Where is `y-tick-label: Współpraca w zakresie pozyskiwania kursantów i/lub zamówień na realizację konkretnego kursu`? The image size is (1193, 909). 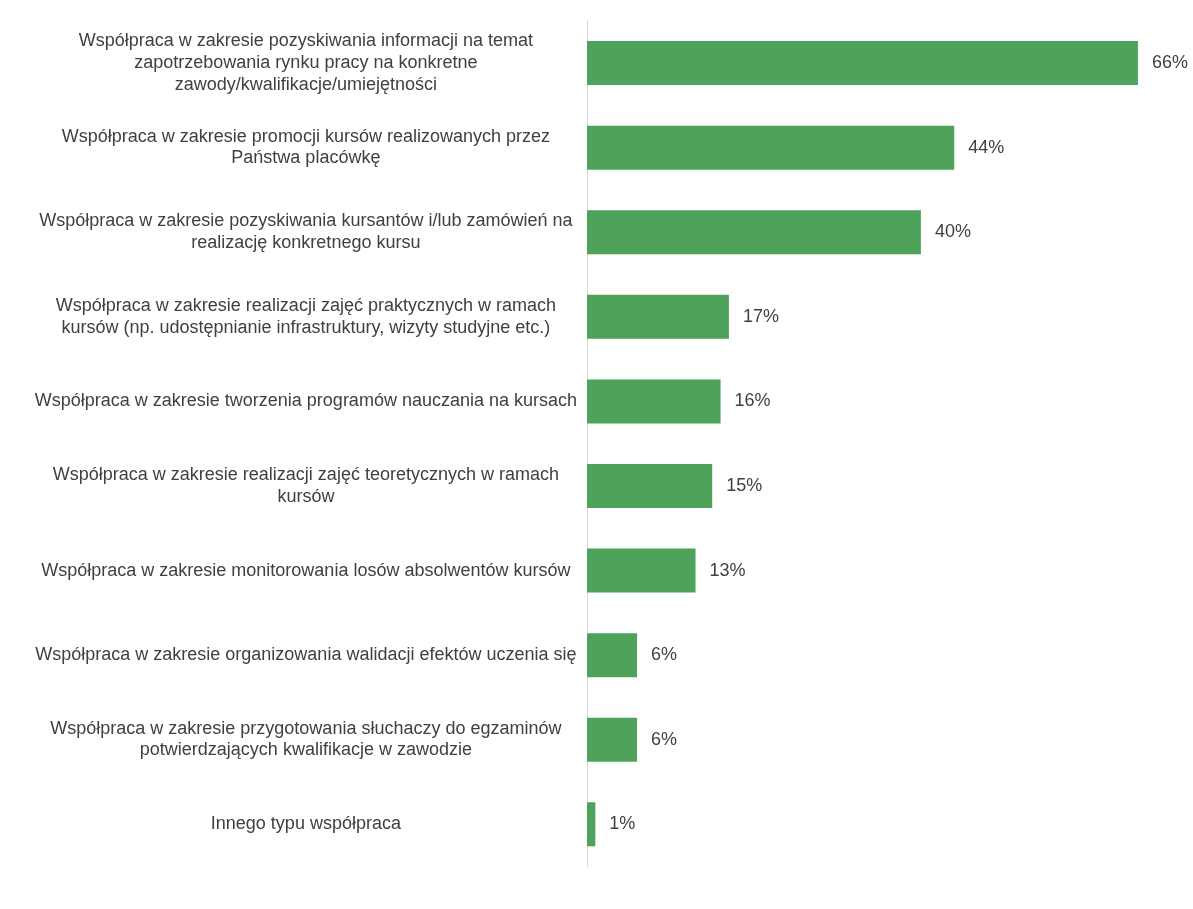 y-tick-label: Współpraca w zakresie pozyskiwania kursantów i/lub zamówień na realizację konkretnego kursu is located at coordinates (306, 231).